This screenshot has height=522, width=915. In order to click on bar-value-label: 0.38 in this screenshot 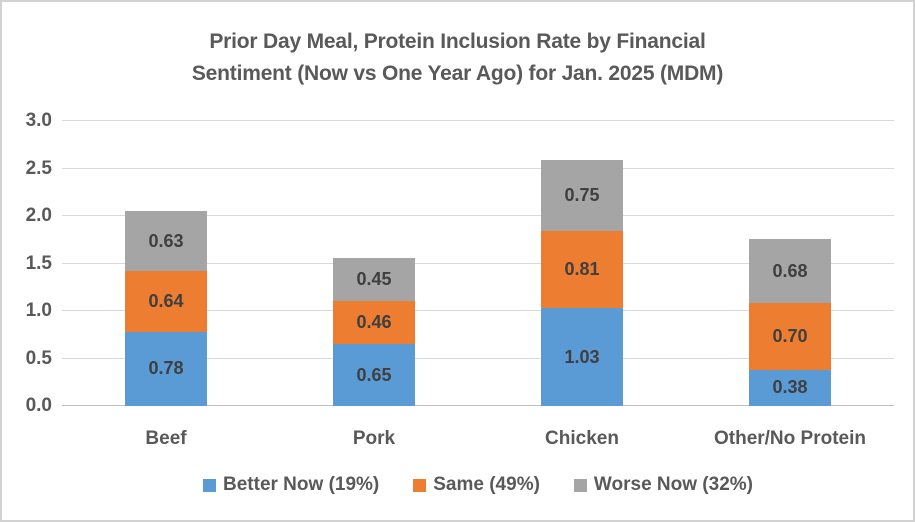, I will do `click(790, 387)`.